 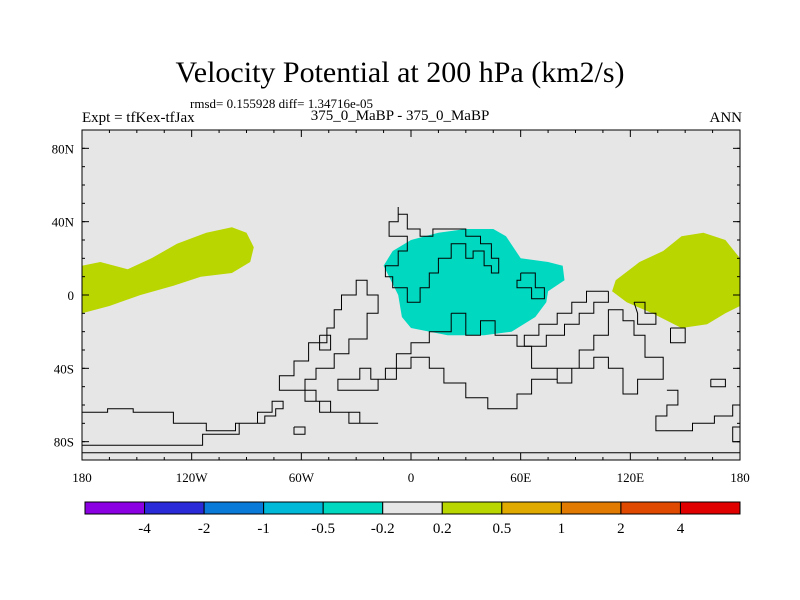 I want to click on colorbar-label: 2, so click(x=621, y=529).